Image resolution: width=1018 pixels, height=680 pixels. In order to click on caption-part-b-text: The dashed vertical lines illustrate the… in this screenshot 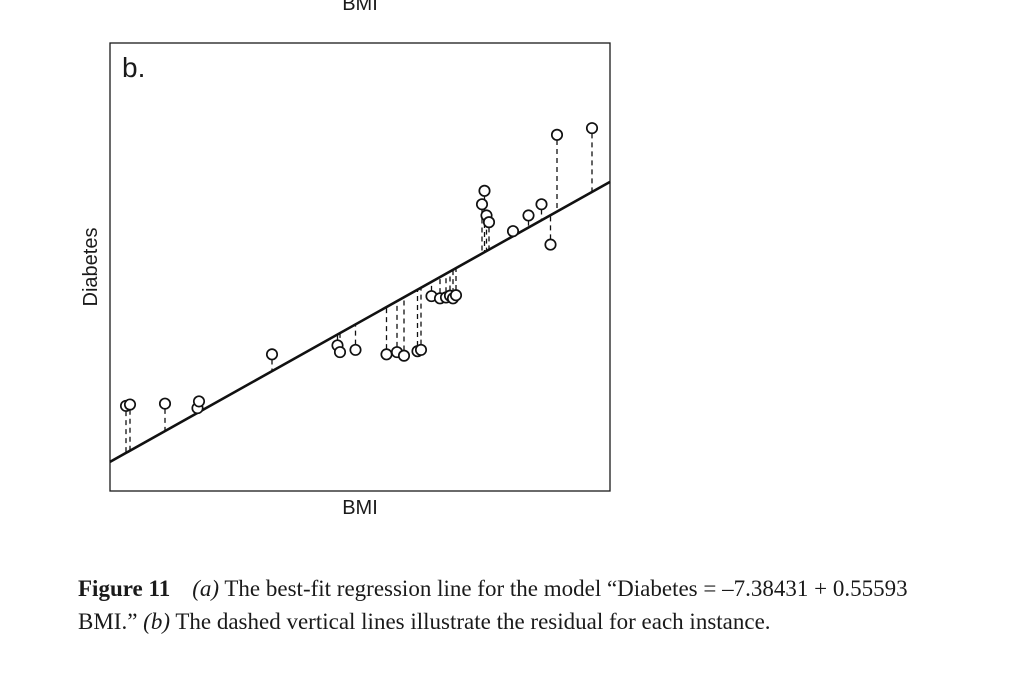, I will do `click(470, 621)`.